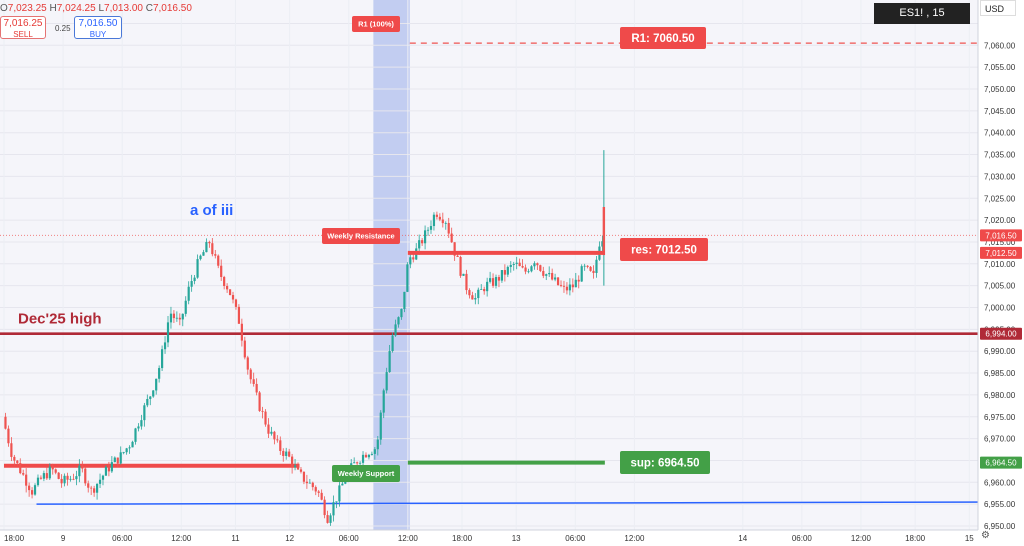 The height and width of the screenshot is (546, 1024). I want to click on price-tick-label: 7,045.00, so click(1000, 111).